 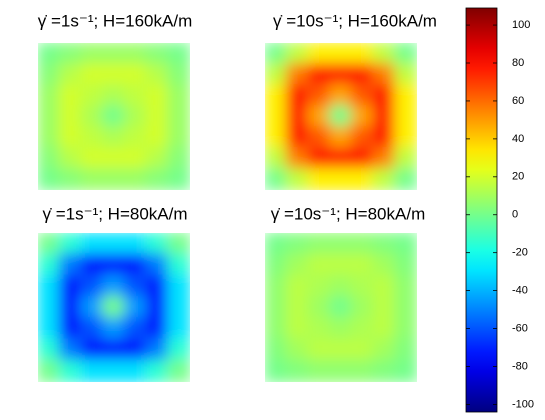 I want to click on colorbar-tick-label: -80, so click(x=520, y=366).